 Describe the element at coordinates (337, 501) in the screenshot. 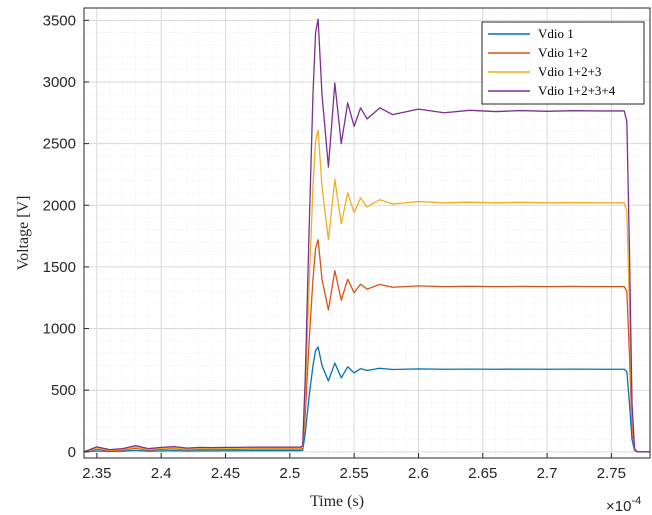

I see `x-axis-title: Time (s)` at that location.